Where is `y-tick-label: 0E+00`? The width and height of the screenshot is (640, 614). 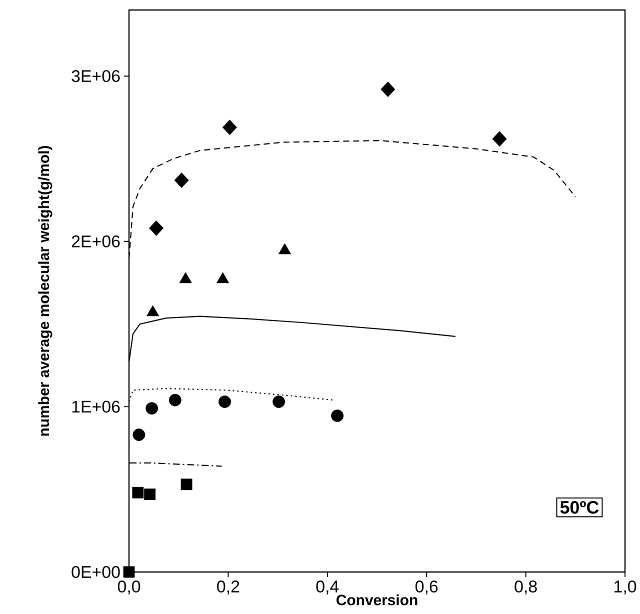
y-tick-label: 0E+00 is located at coordinates (96, 572).